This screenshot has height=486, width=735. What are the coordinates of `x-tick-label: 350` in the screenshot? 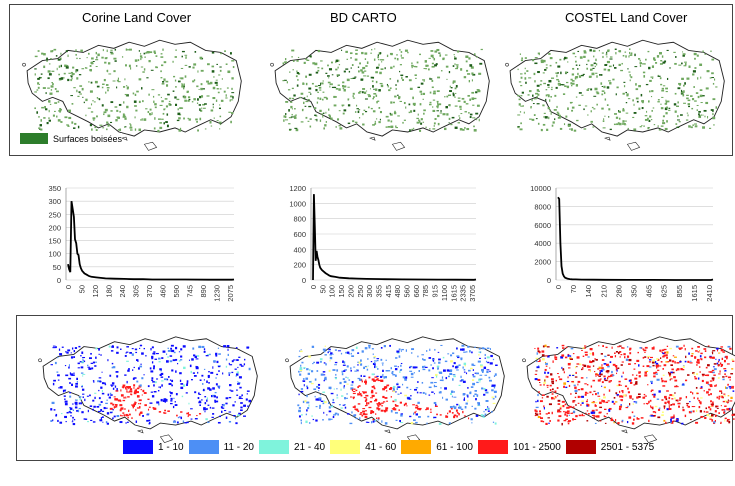 It's located at (634, 291).